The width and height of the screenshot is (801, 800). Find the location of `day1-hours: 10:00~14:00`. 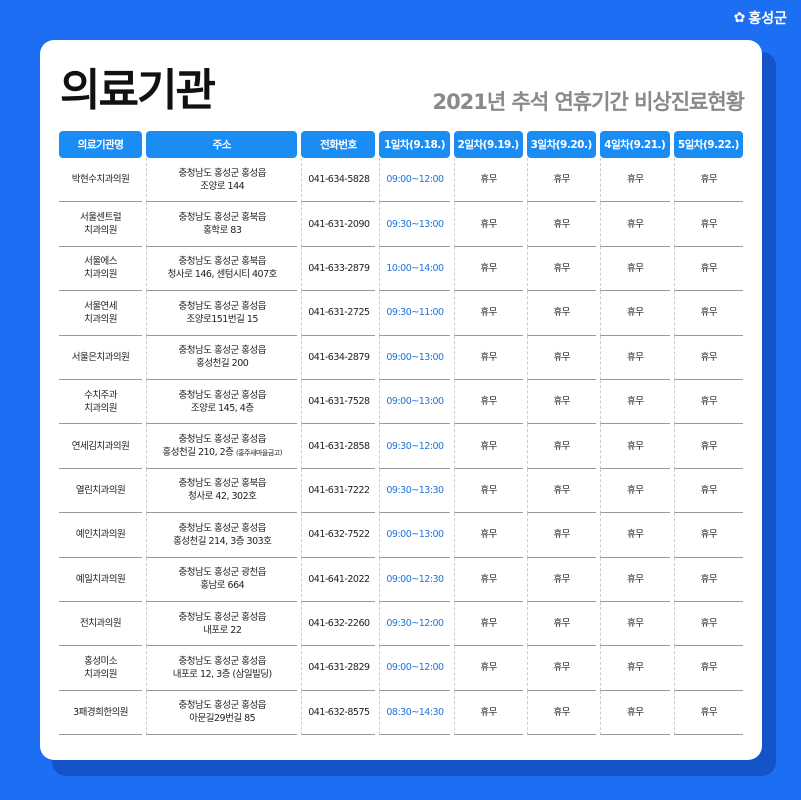

day1-hours: 10:00~14:00 is located at coordinates (415, 268).